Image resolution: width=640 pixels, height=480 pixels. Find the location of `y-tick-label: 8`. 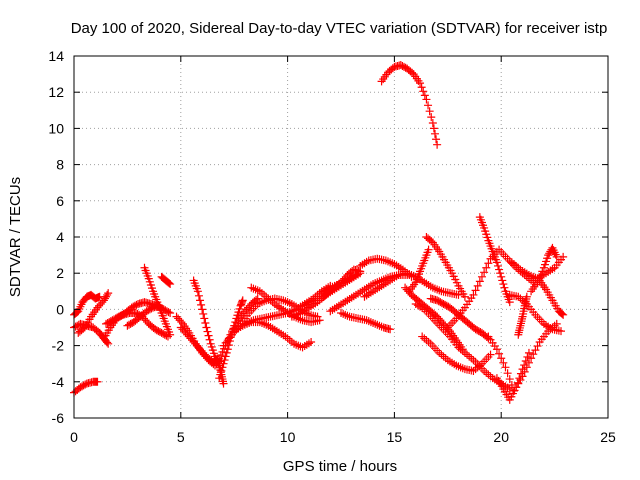

y-tick-label: 8 is located at coordinates (60, 165).